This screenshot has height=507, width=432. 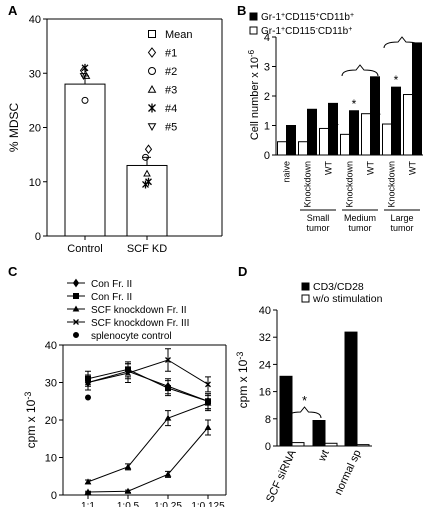 I want to click on panel-d-x-tick-label: normal sp, so click(x=347, y=472).